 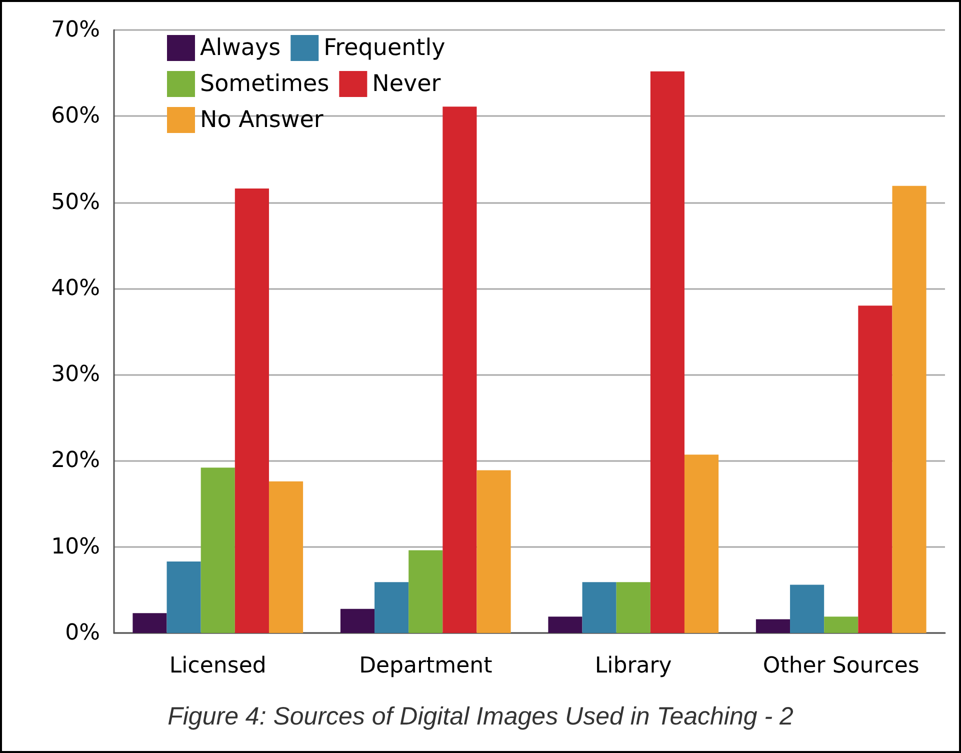 What do you see at coordinates (265, 84) in the screenshot?
I see `legend-label: Sometimes` at bounding box center [265, 84].